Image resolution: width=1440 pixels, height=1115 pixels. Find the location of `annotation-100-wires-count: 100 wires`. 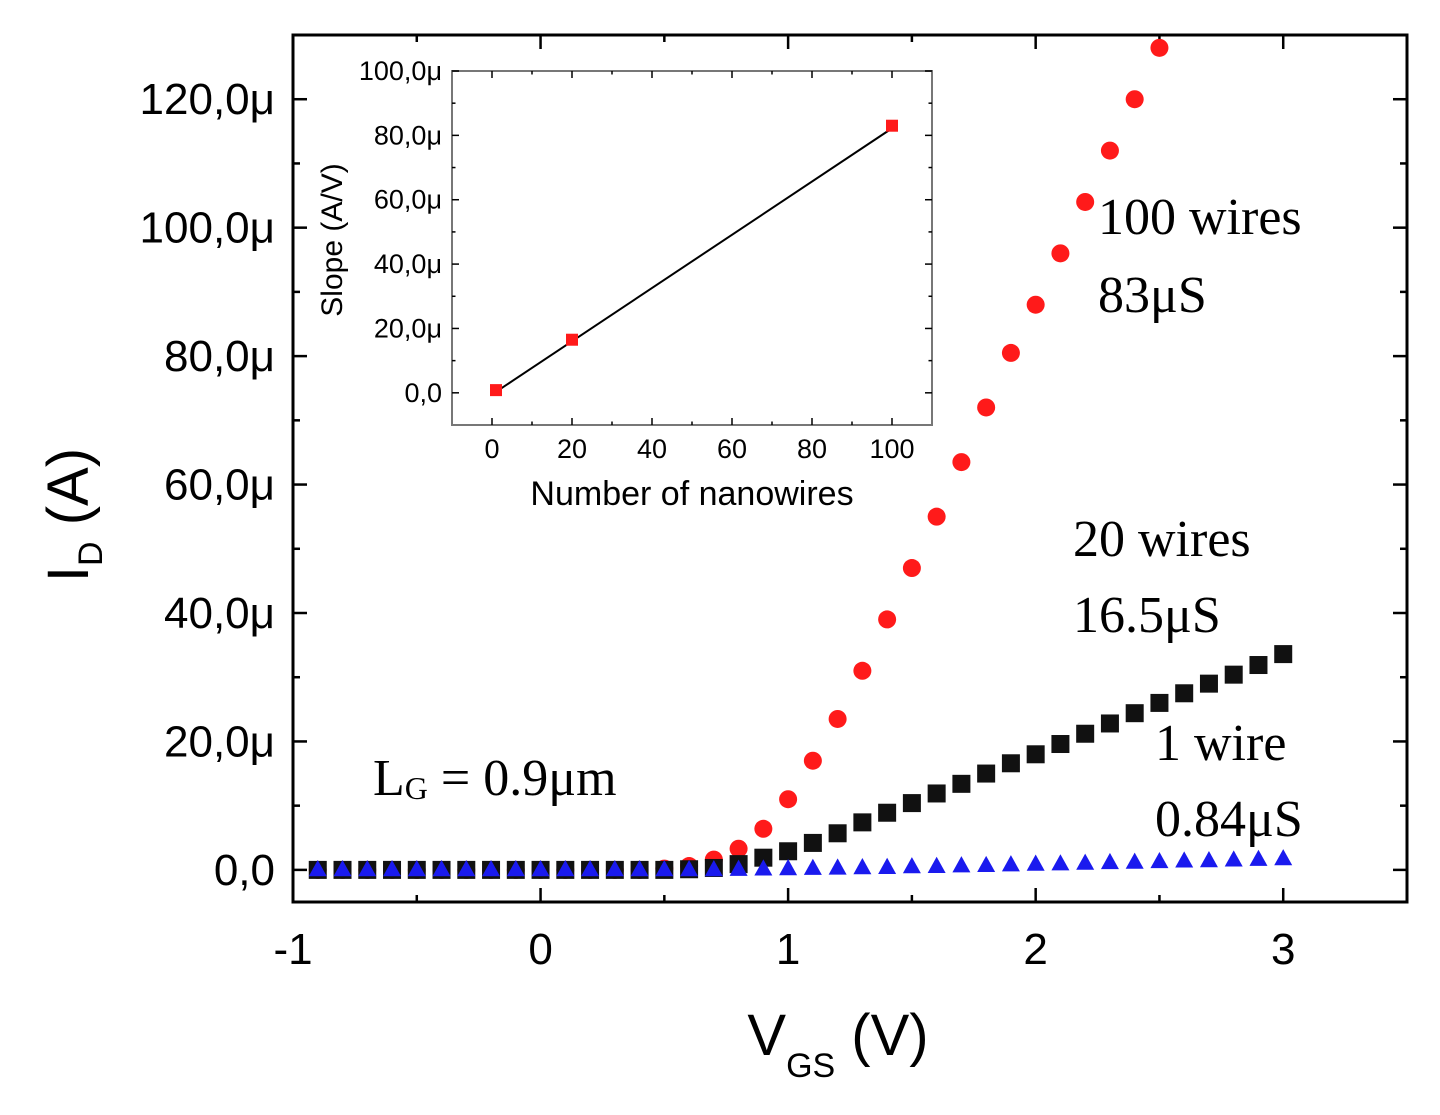

annotation-100-wires-count: 100 wires is located at coordinates (1200, 217).